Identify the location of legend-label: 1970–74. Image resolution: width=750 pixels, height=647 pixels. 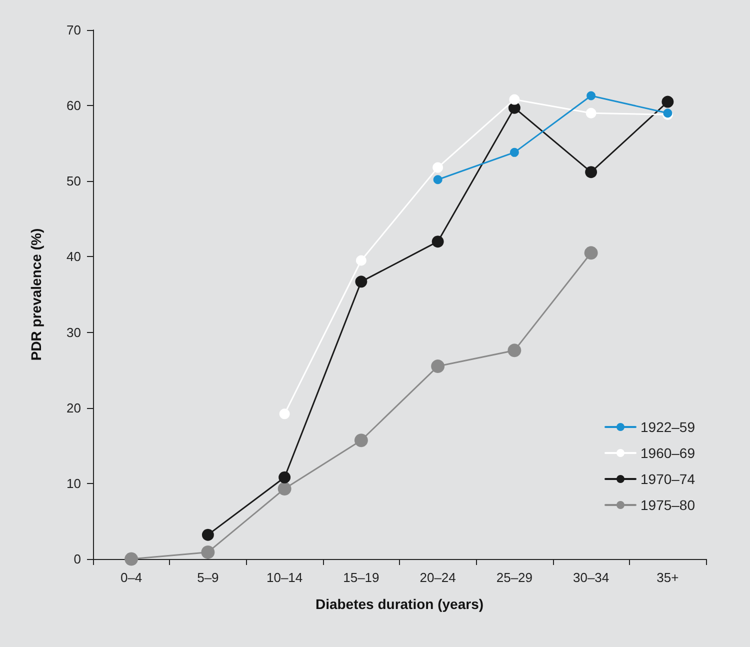
(668, 479).